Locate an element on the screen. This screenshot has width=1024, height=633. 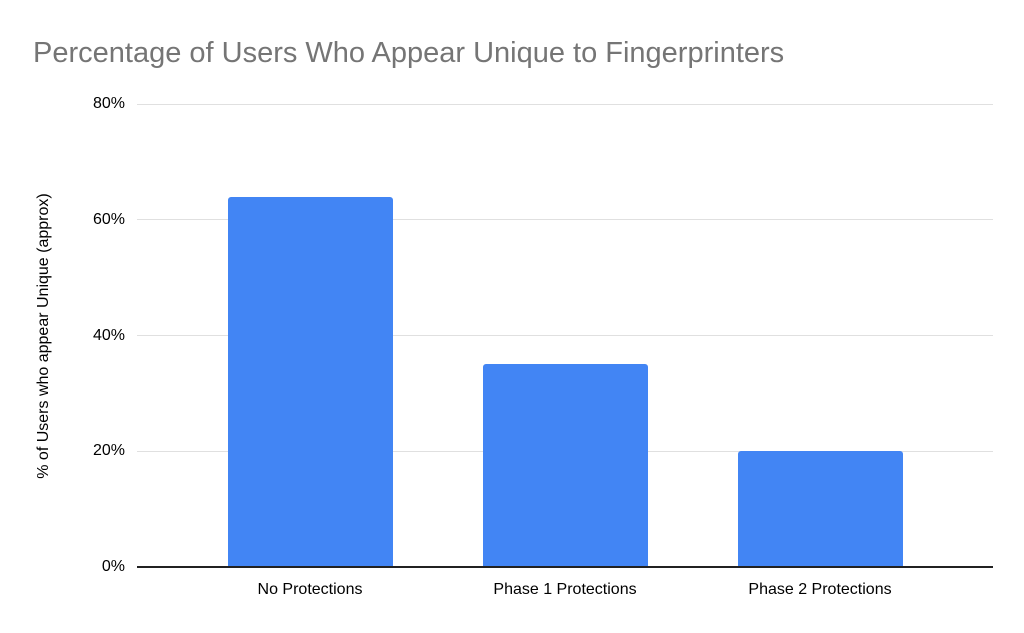
x-axis-line is located at coordinates (565, 567).